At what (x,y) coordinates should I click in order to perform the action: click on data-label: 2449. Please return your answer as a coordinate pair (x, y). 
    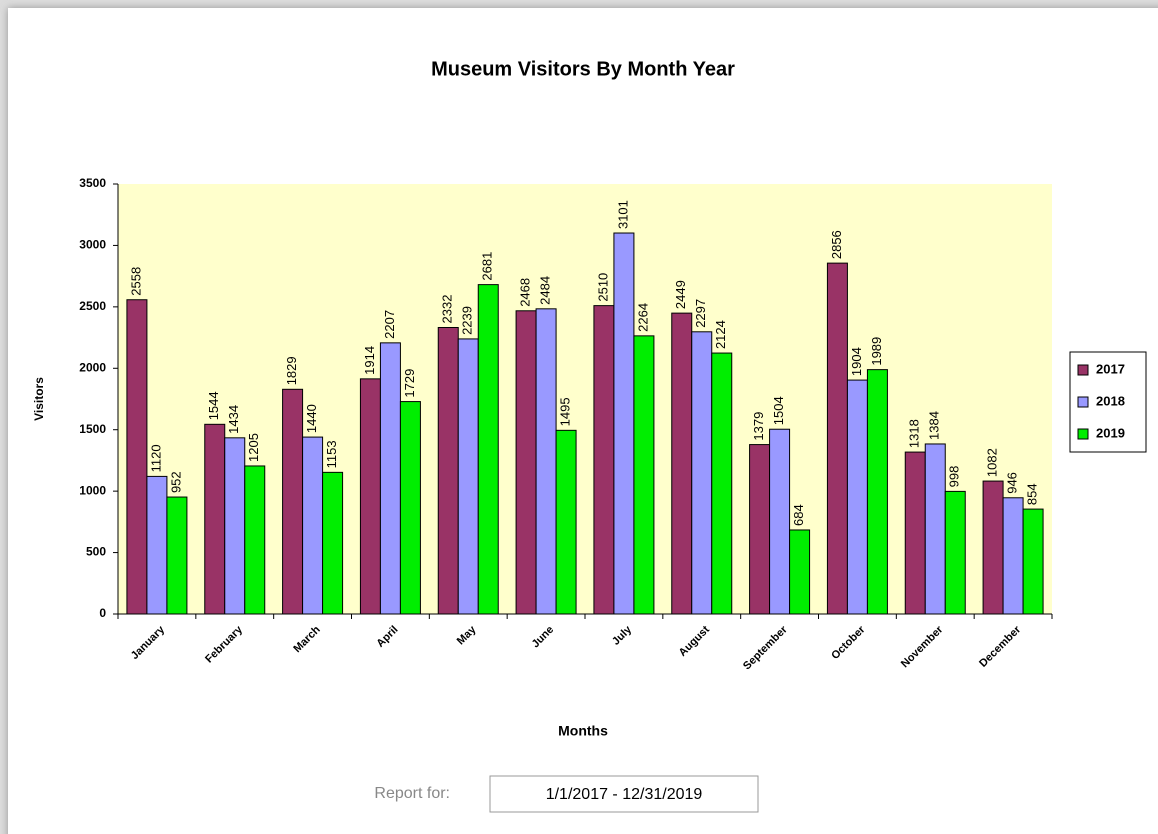
    Looking at the image, I should click on (680, 294).